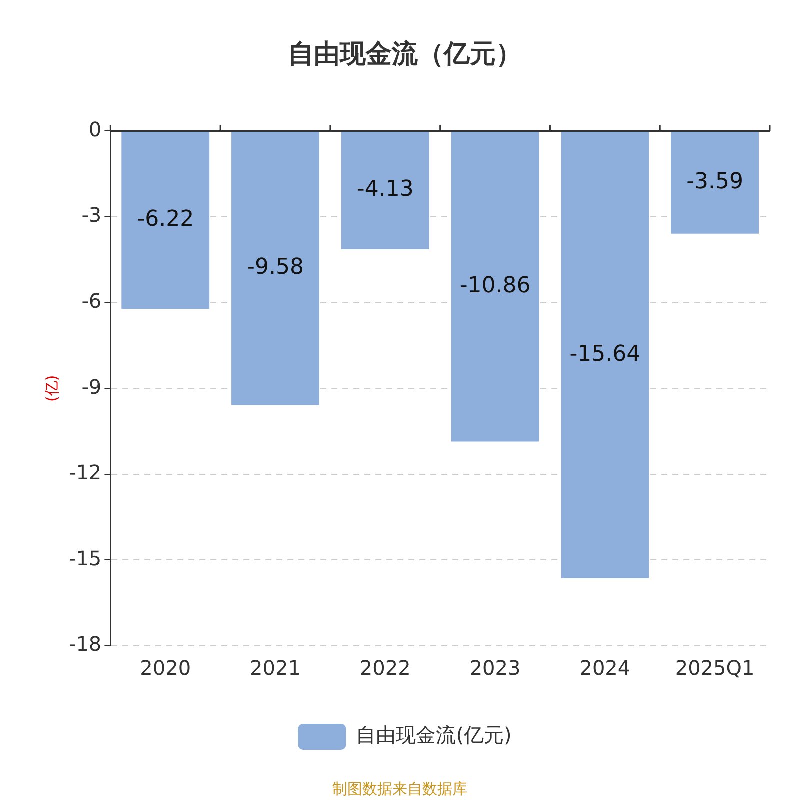  Describe the element at coordinates (95, 129) in the screenshot. I see `y-tick-label: 0` at that location.